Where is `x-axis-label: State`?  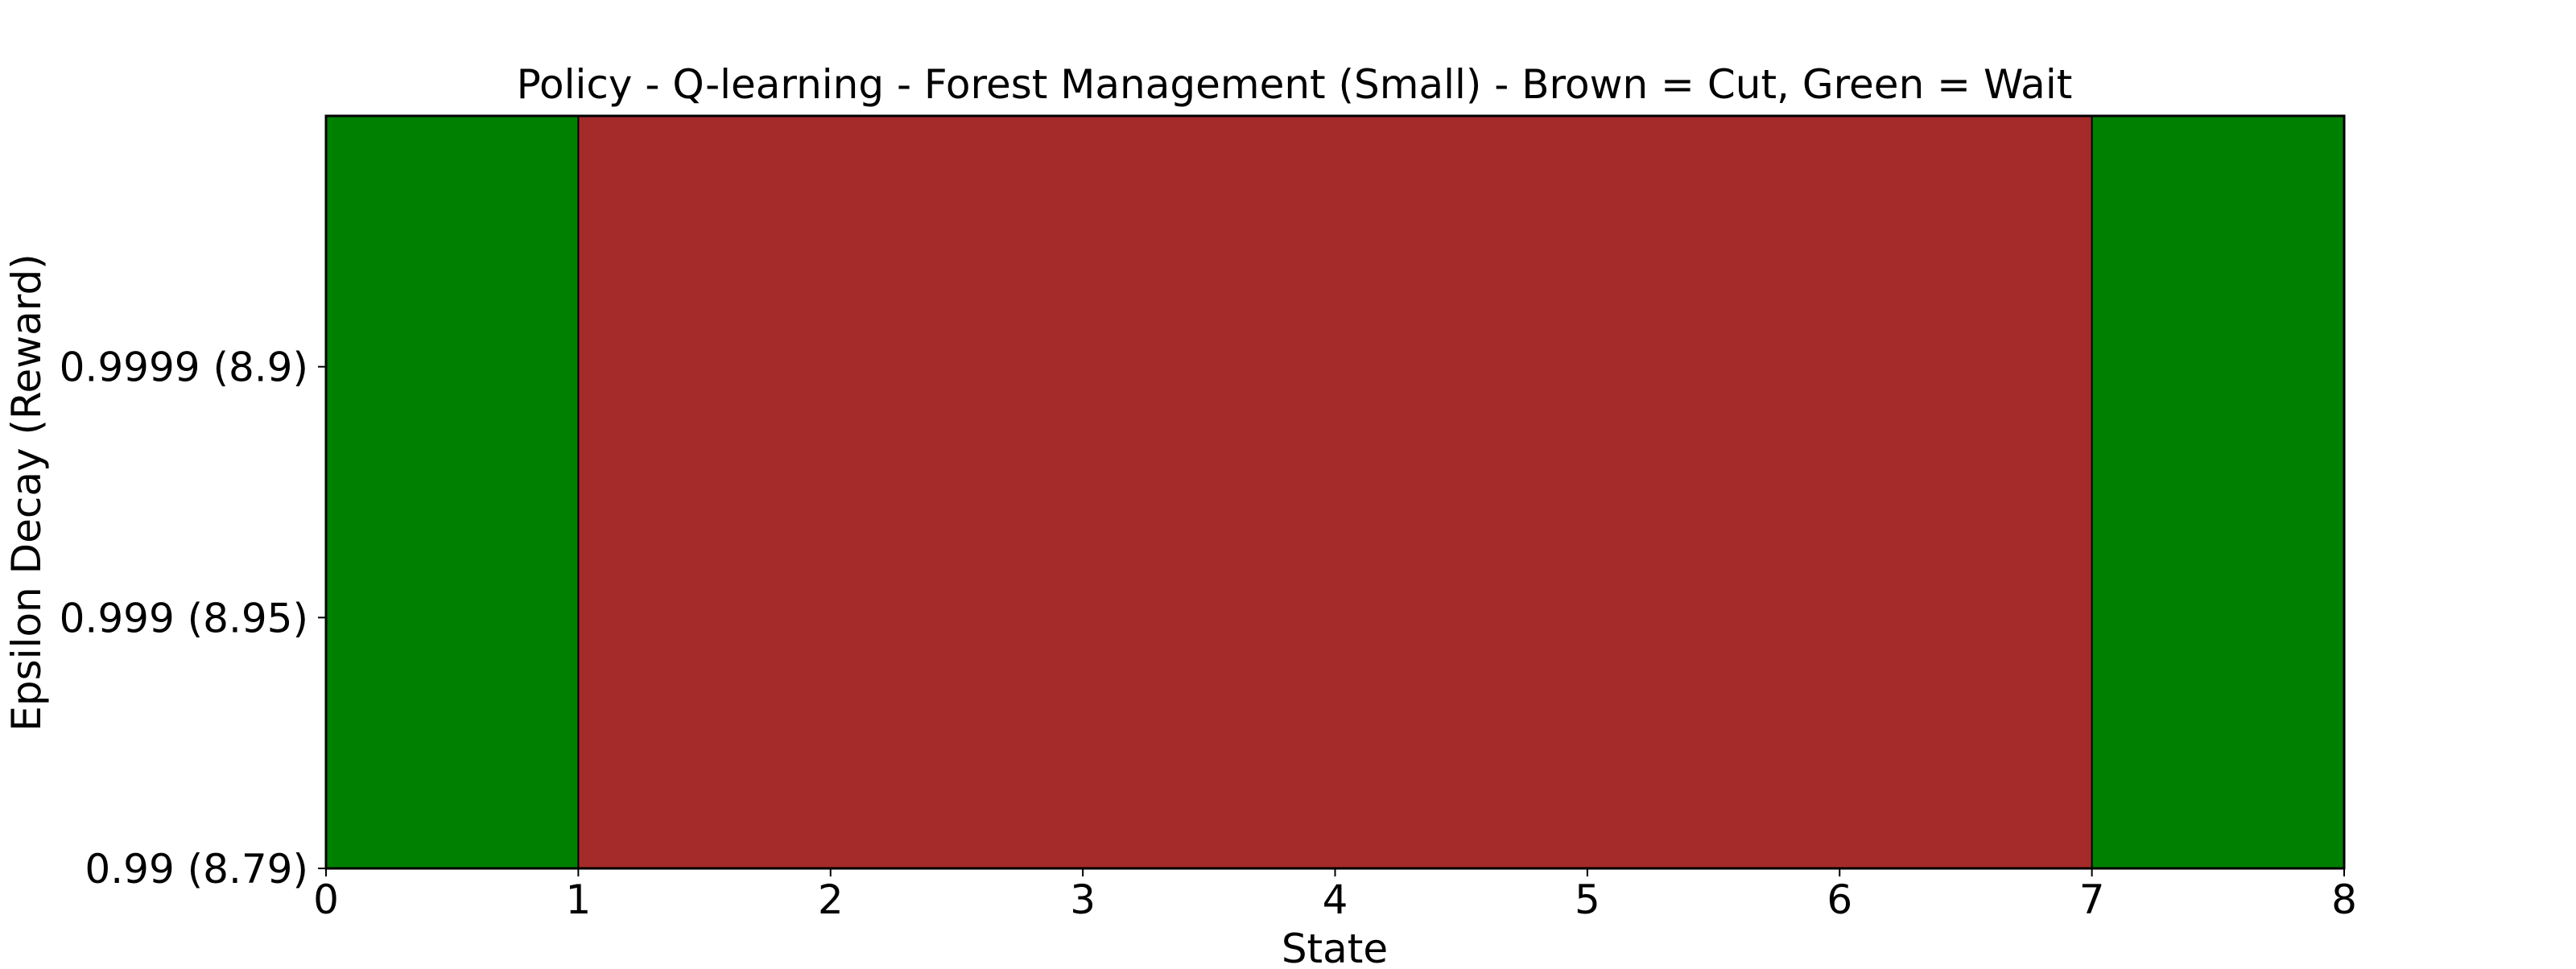
x-axis-label: State is located at coordinates (1335, 946).